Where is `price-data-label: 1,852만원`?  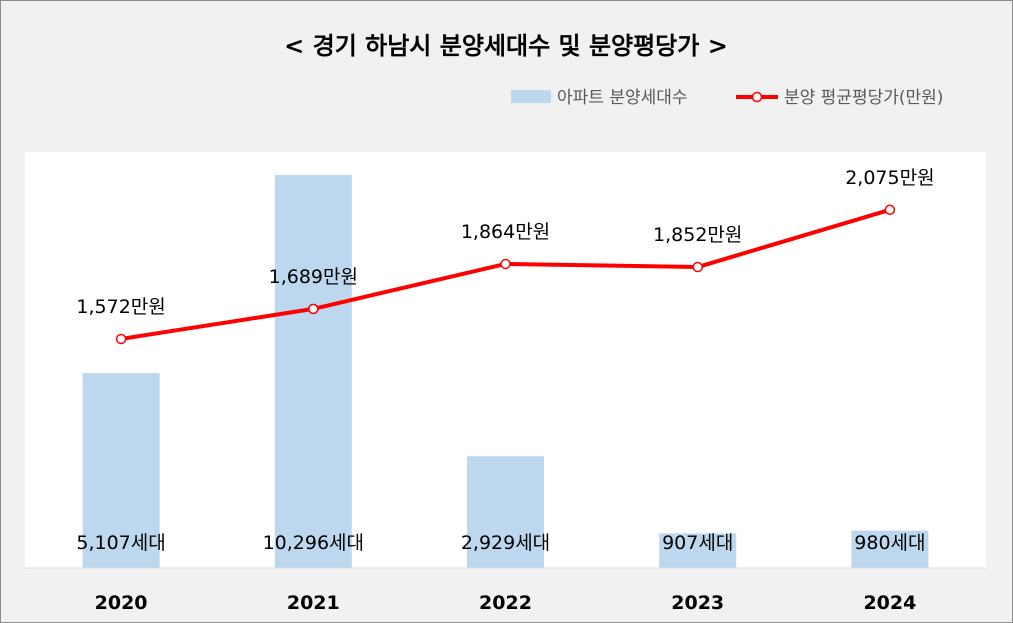 price-data-label: 1,852만원 is located at coordinates (697, 235).